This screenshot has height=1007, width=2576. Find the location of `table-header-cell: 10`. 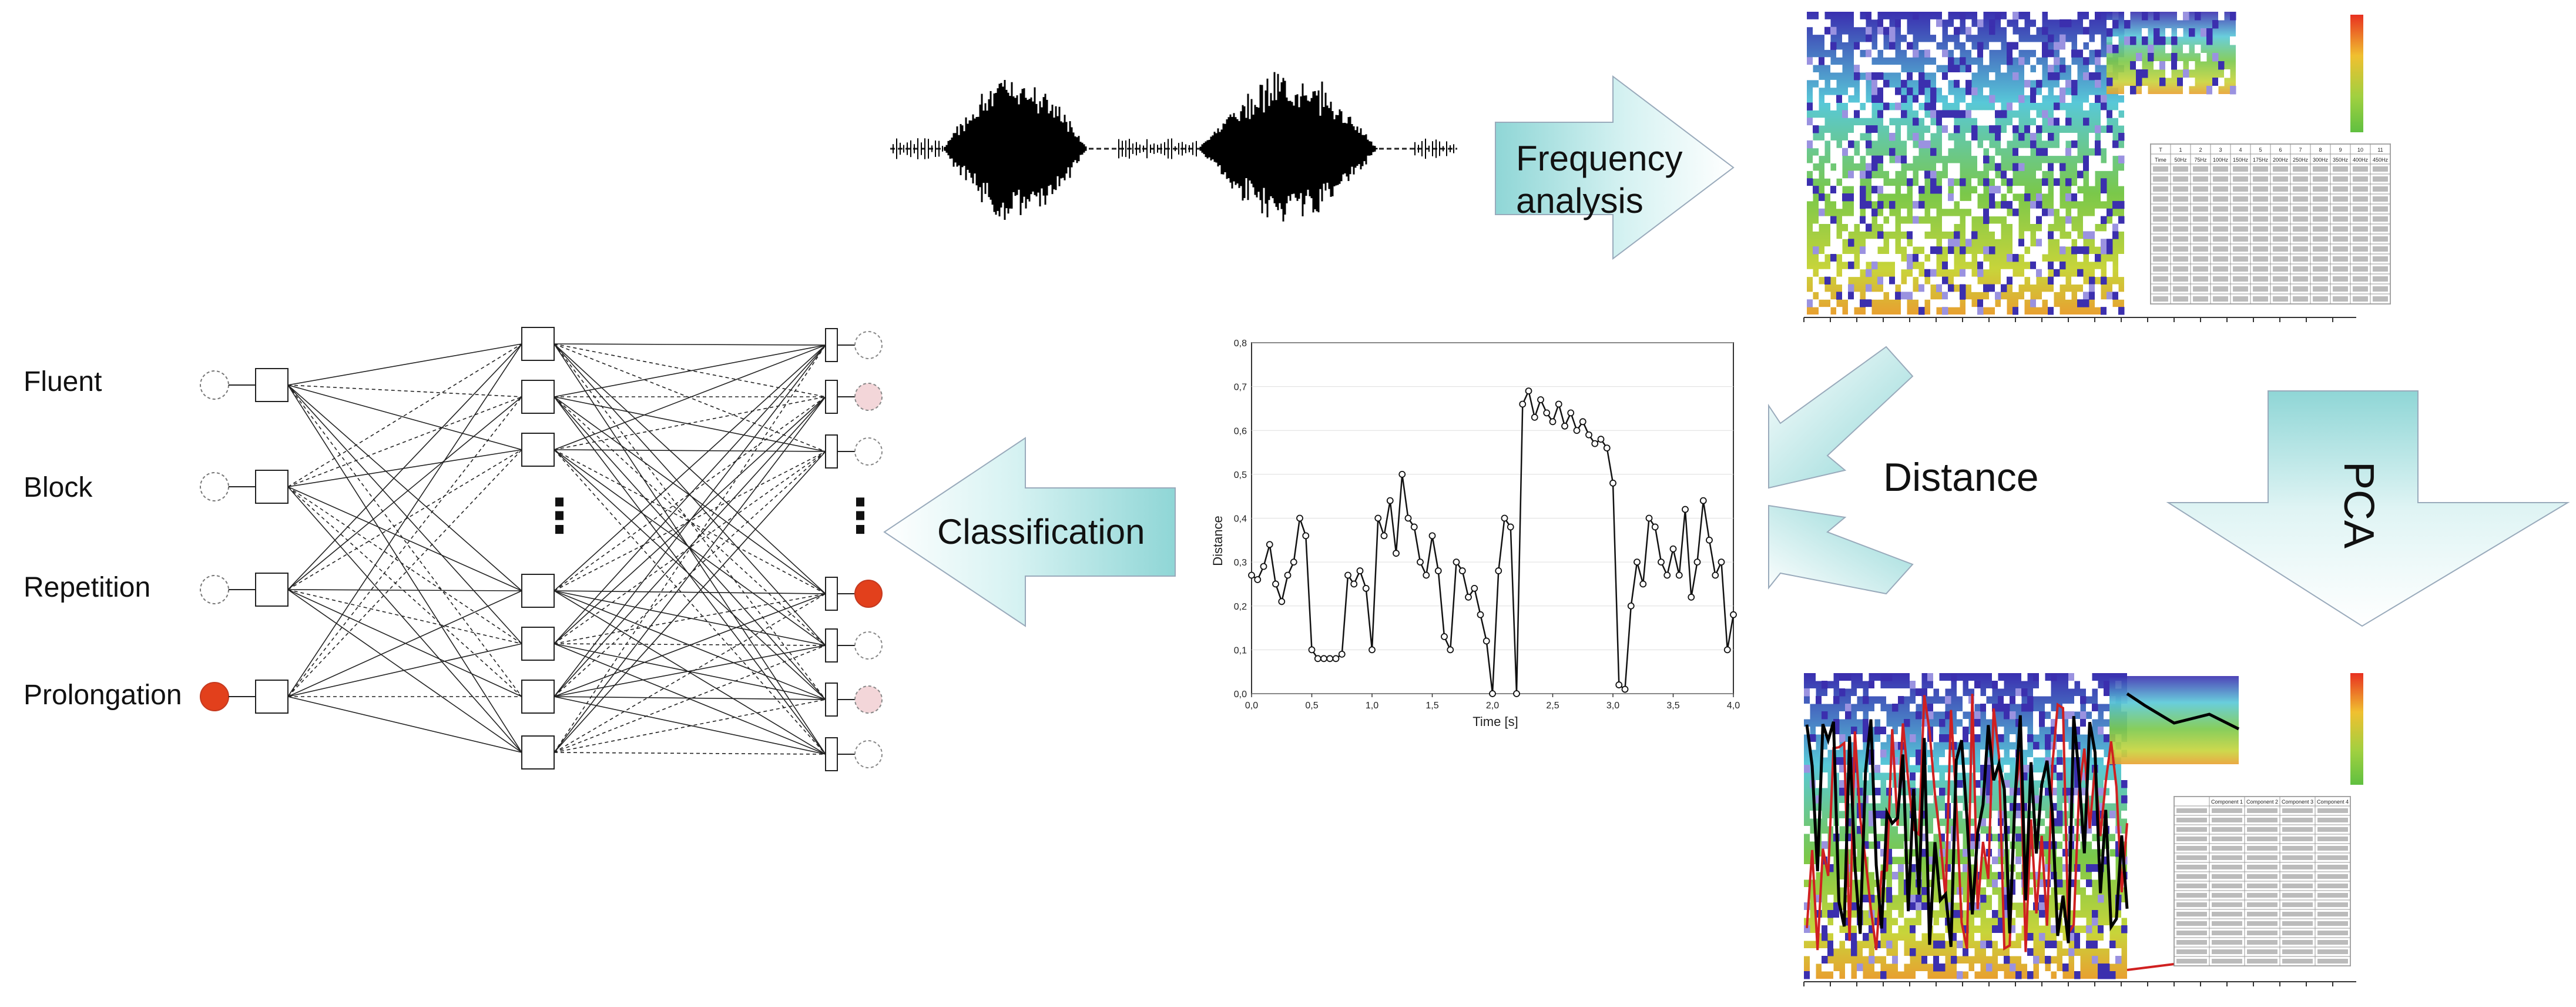

table-header-cell: 10 is located at coordinates (2360, 150).